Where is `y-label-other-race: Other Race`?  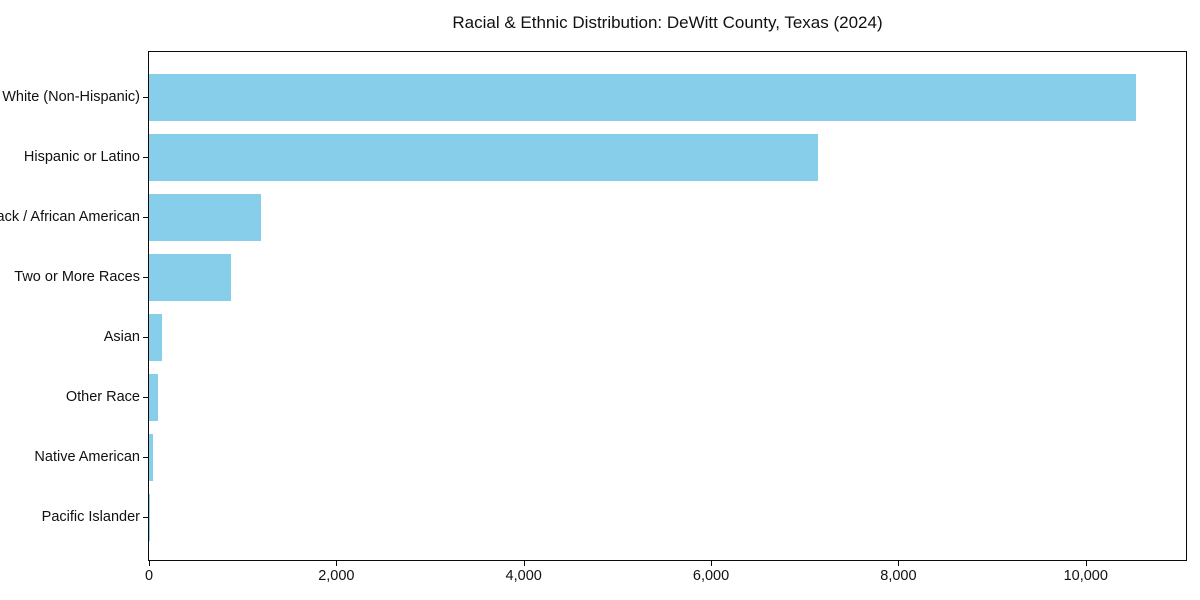 y-label-other-race: Other Race is located at coordinates (102, 397).